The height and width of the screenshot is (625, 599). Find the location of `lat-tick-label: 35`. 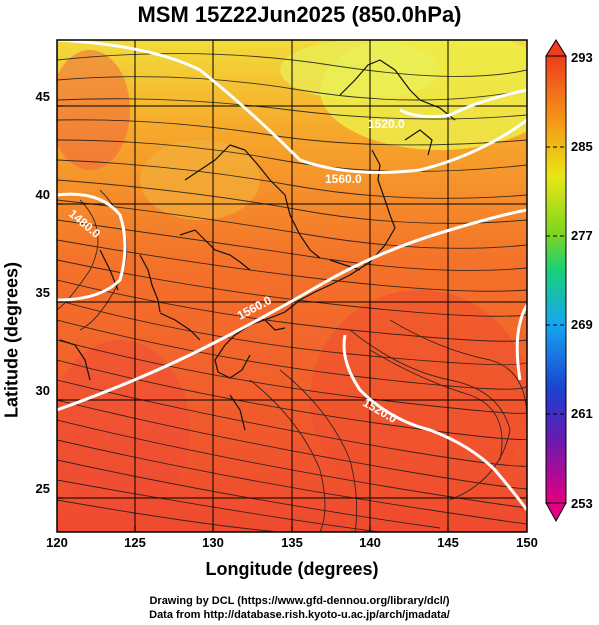

lat-tick-label: 35 is located at coordinates (42, 292).